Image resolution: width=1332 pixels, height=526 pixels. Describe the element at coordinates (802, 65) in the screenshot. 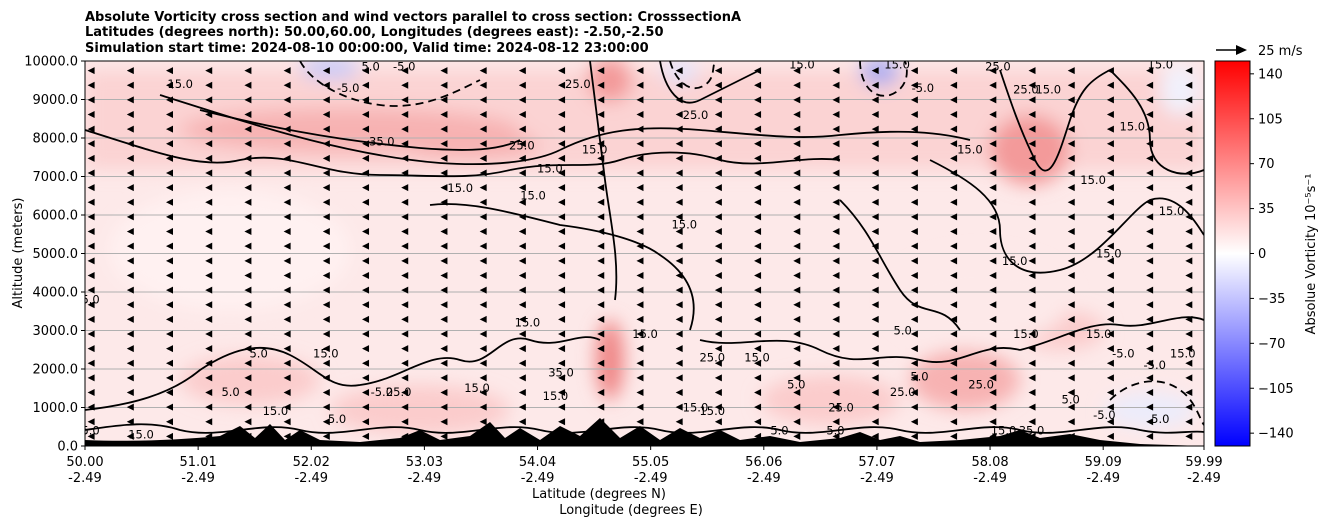

I see `contour-label-13: 15.0` at that location.